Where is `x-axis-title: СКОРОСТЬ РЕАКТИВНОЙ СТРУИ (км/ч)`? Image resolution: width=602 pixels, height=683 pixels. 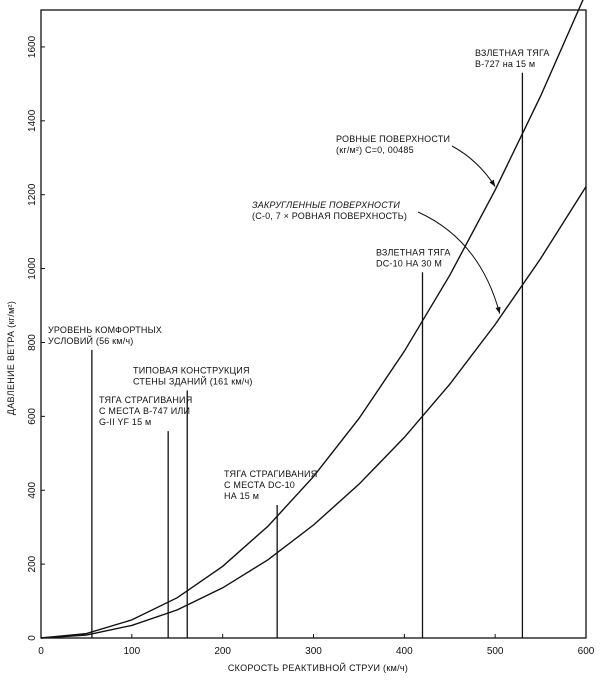 x-axis-title: СКОРОСТЬ РЕАКТИВНОЙ СТРУИ (км/ч) is located at coordinates (318, 667).